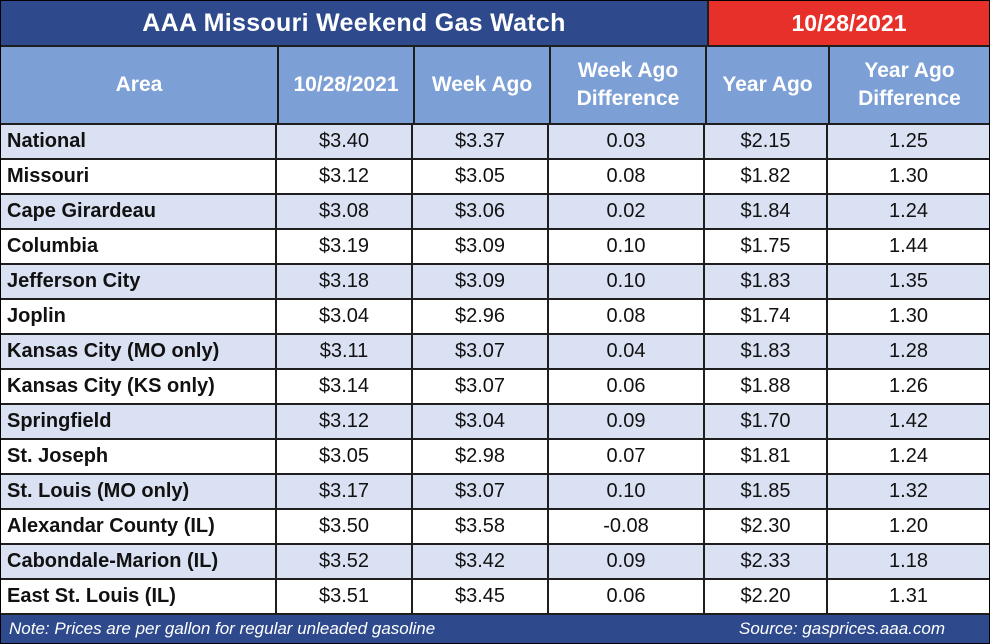 Image resolution: width=990 pixels, height=644 pixels. I want to click on area-cell: Springfield, so click(139, 421).